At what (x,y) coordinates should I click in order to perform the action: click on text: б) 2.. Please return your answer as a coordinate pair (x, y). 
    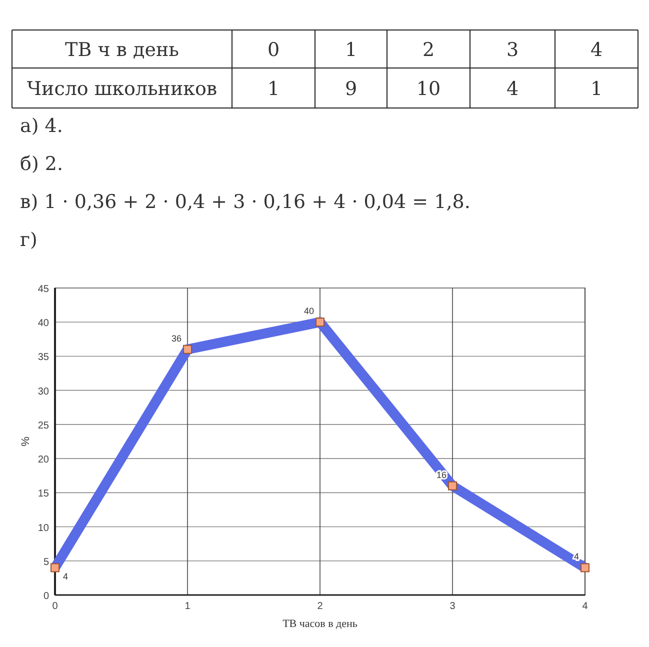
    Looking at the image, I should click on (42, 164).